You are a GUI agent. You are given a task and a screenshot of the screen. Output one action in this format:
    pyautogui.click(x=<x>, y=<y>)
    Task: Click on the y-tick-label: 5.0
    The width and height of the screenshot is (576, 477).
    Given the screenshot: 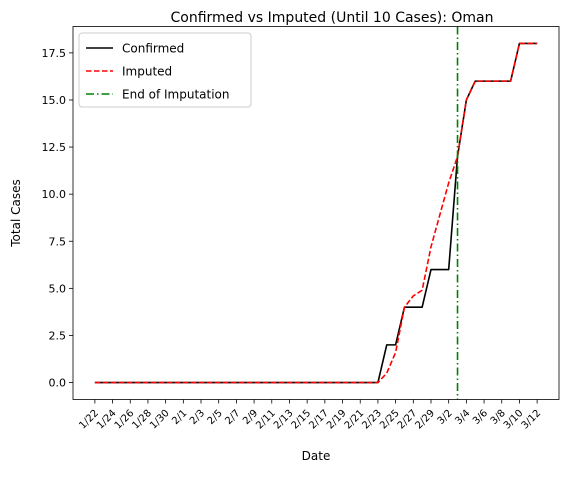 What is the action you would take?
    pyautogui.click(x=58, y=288)
    